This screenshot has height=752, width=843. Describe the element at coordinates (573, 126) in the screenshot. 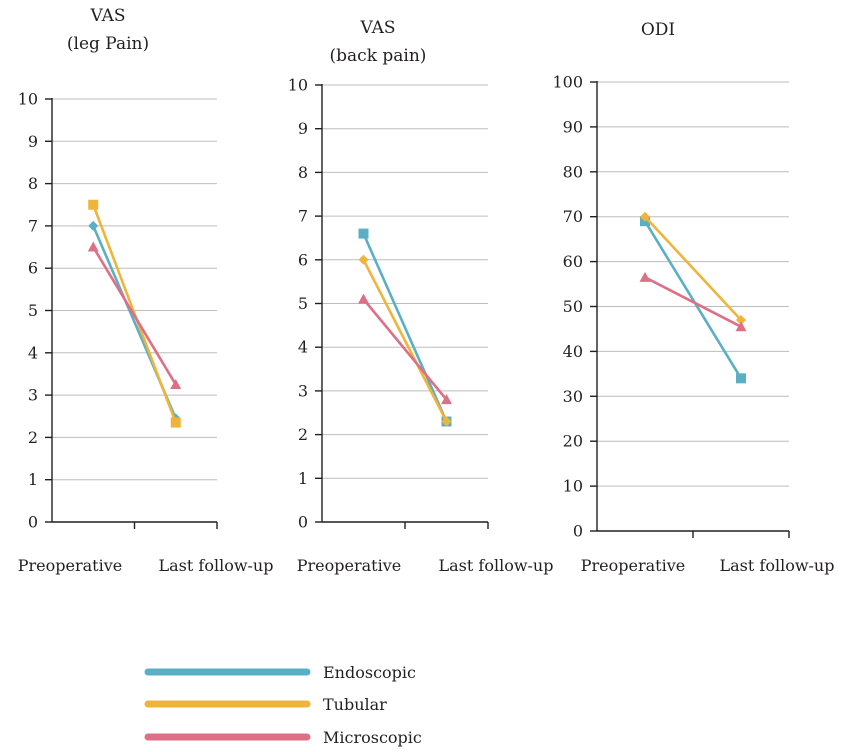

I see `y-tick-label: 90` at that location.